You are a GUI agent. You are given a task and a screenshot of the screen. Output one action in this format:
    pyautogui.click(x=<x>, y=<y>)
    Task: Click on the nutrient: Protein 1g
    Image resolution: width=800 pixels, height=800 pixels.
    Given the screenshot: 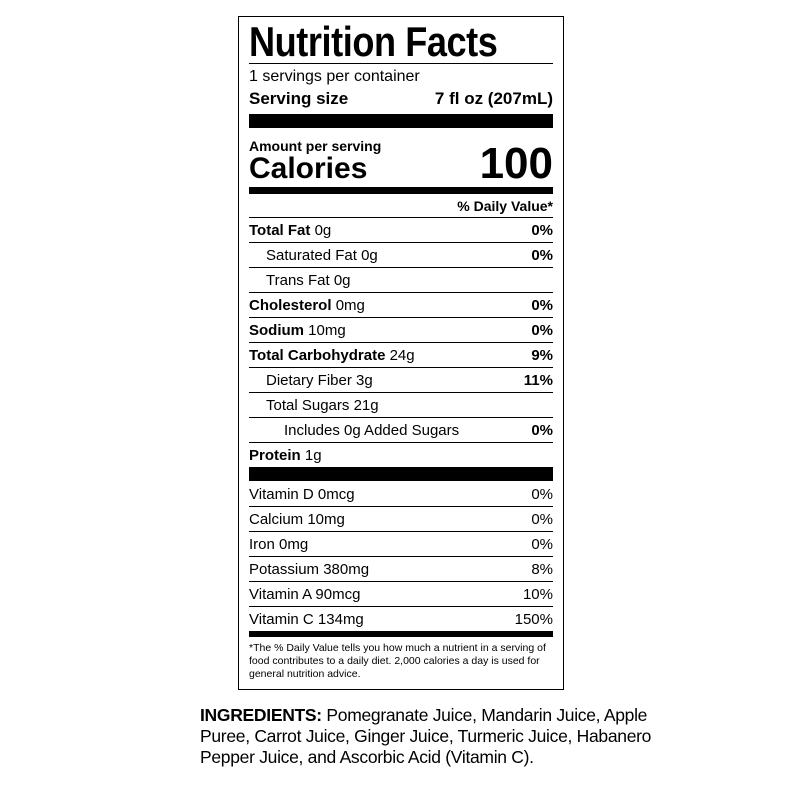 What is the action you would take?
    pyautogui.click(x=285, y=455)
    